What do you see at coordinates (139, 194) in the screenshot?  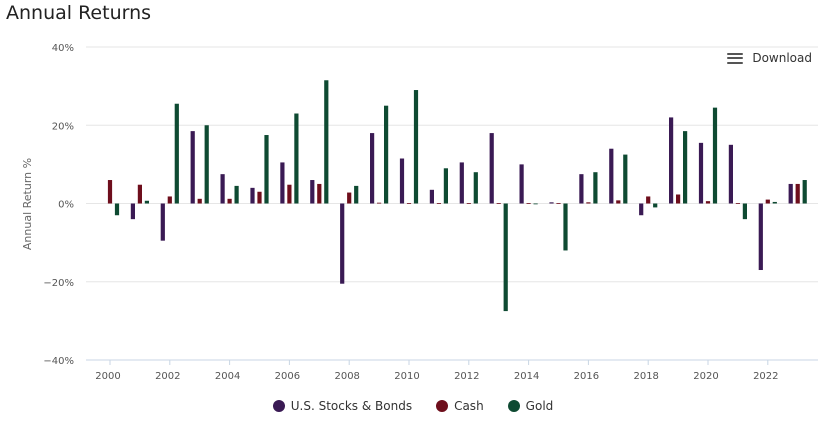 I see `bar-cash-2001` at bounding box center [139, 194].